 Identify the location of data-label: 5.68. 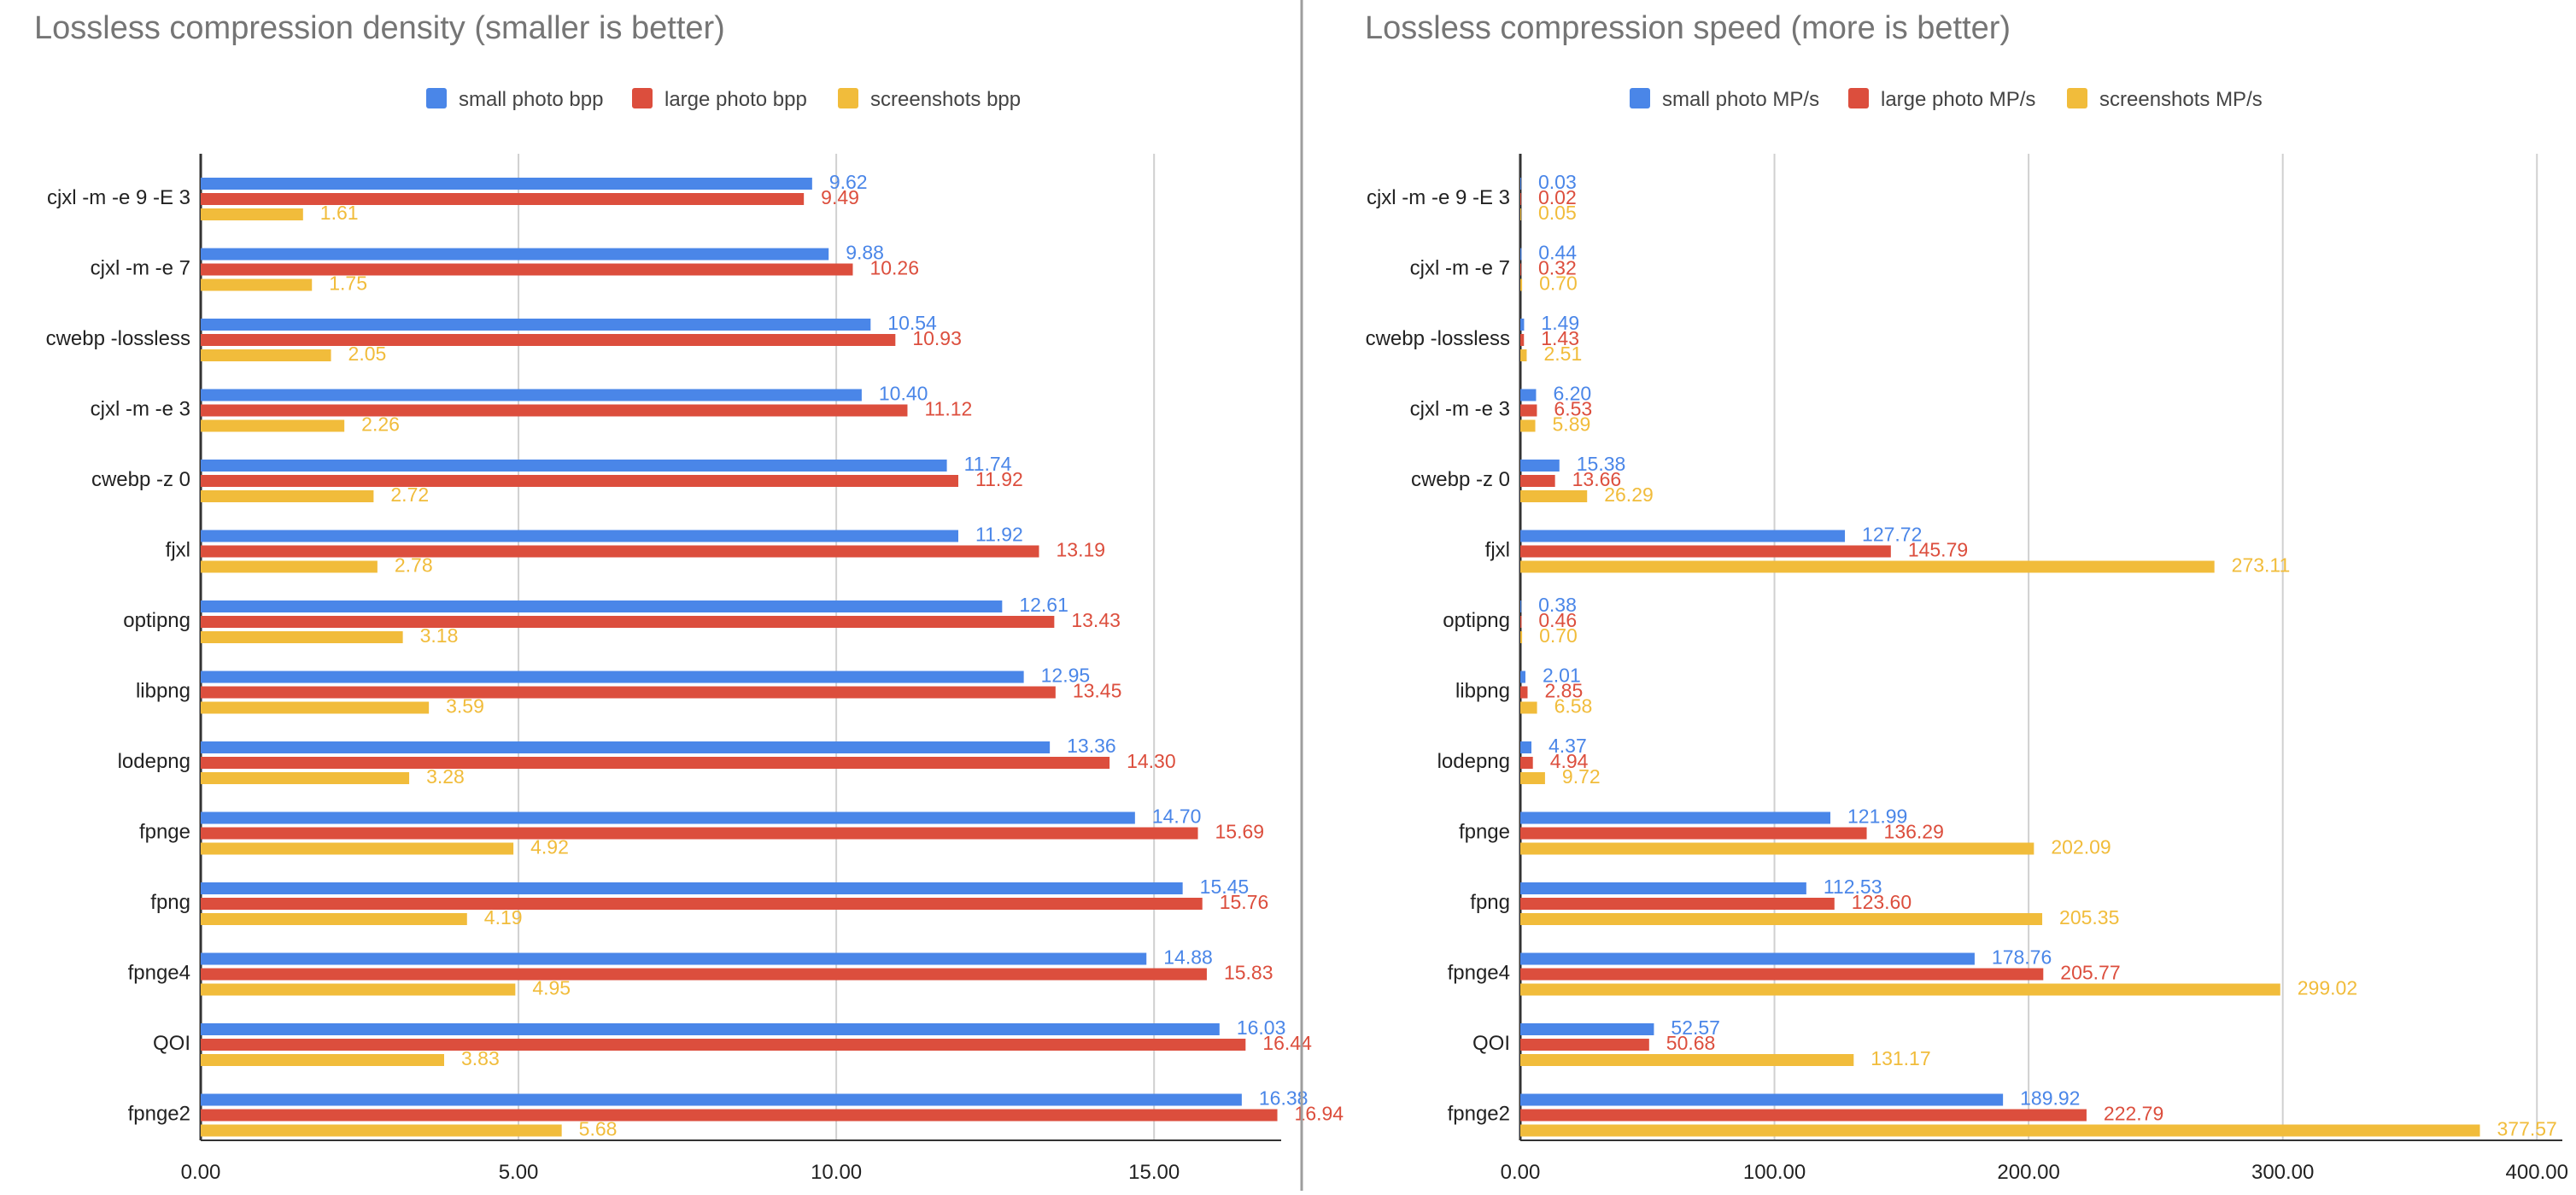
(598, 1129).